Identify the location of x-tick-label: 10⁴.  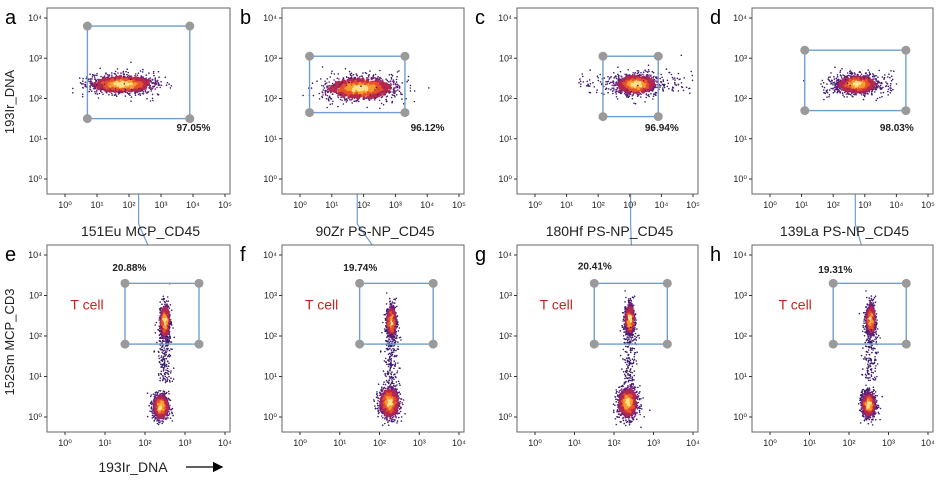
(661, 205).